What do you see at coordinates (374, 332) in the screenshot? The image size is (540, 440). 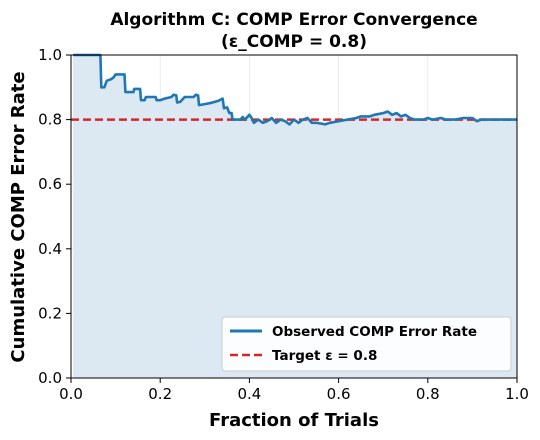 I see `legend-label-observed: Observed COMP Error Rate` at bounding box center [374, 332].